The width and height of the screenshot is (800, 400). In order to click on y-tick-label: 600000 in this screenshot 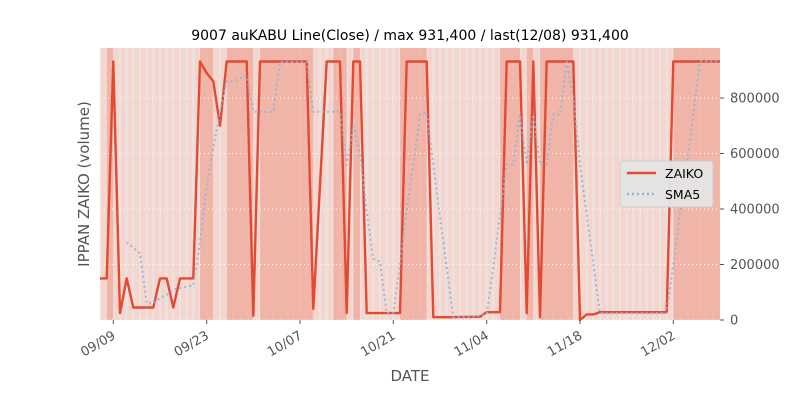, I will do `click(755, 154)`.